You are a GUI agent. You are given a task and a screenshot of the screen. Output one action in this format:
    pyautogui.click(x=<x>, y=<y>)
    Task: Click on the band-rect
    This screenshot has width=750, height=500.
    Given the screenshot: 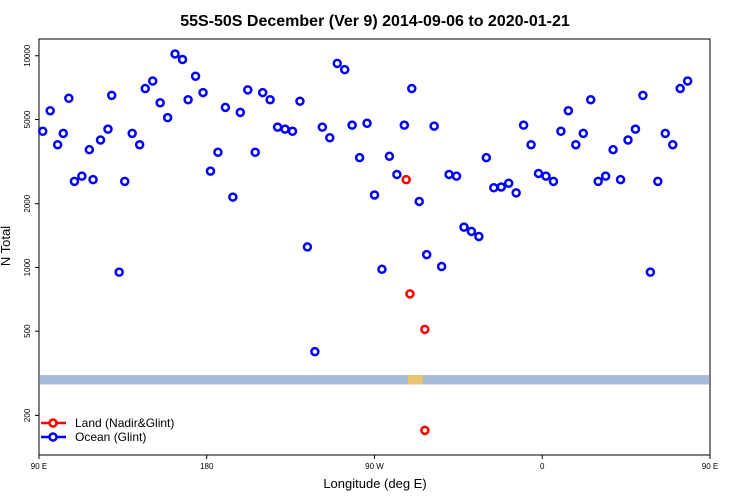 What is the action you would take?
    pyautogui.click(x=374, y=380)
    